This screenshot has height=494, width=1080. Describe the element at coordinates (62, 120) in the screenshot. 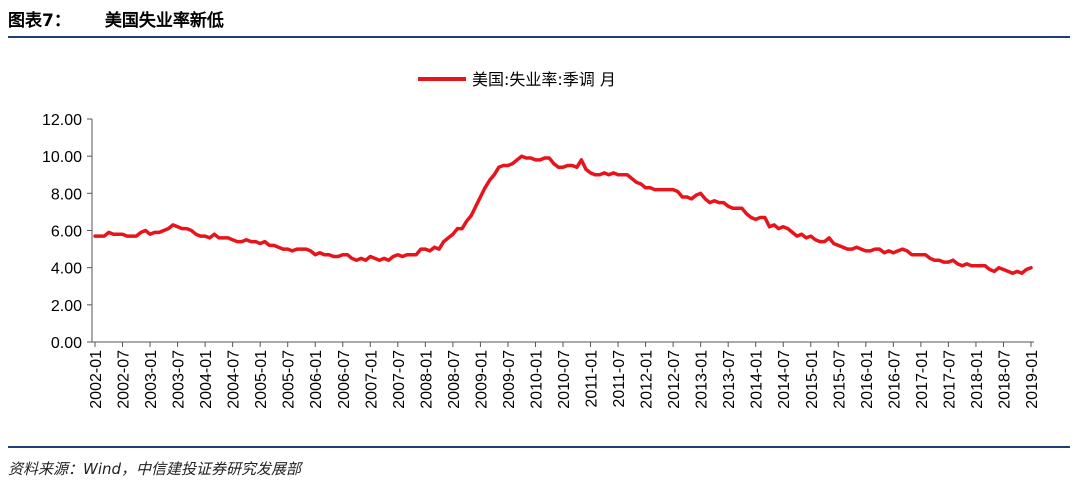

I see `y-tick-label: 12.00` at that location.